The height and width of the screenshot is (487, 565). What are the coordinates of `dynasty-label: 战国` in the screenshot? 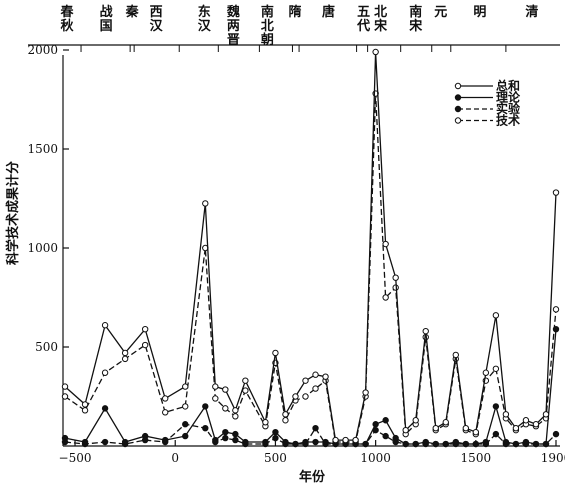 It's located at (106, 19).